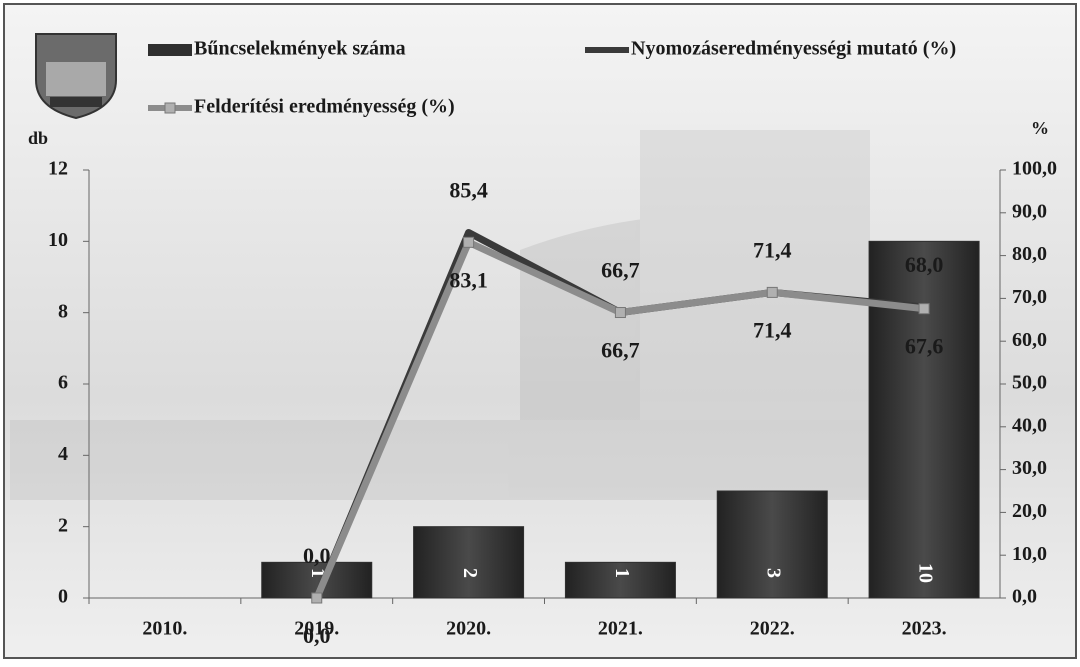 The height and width of the screenshot is (667, 1080). I want to click on y2-tick-label: 80,0, so click(1029, 254).